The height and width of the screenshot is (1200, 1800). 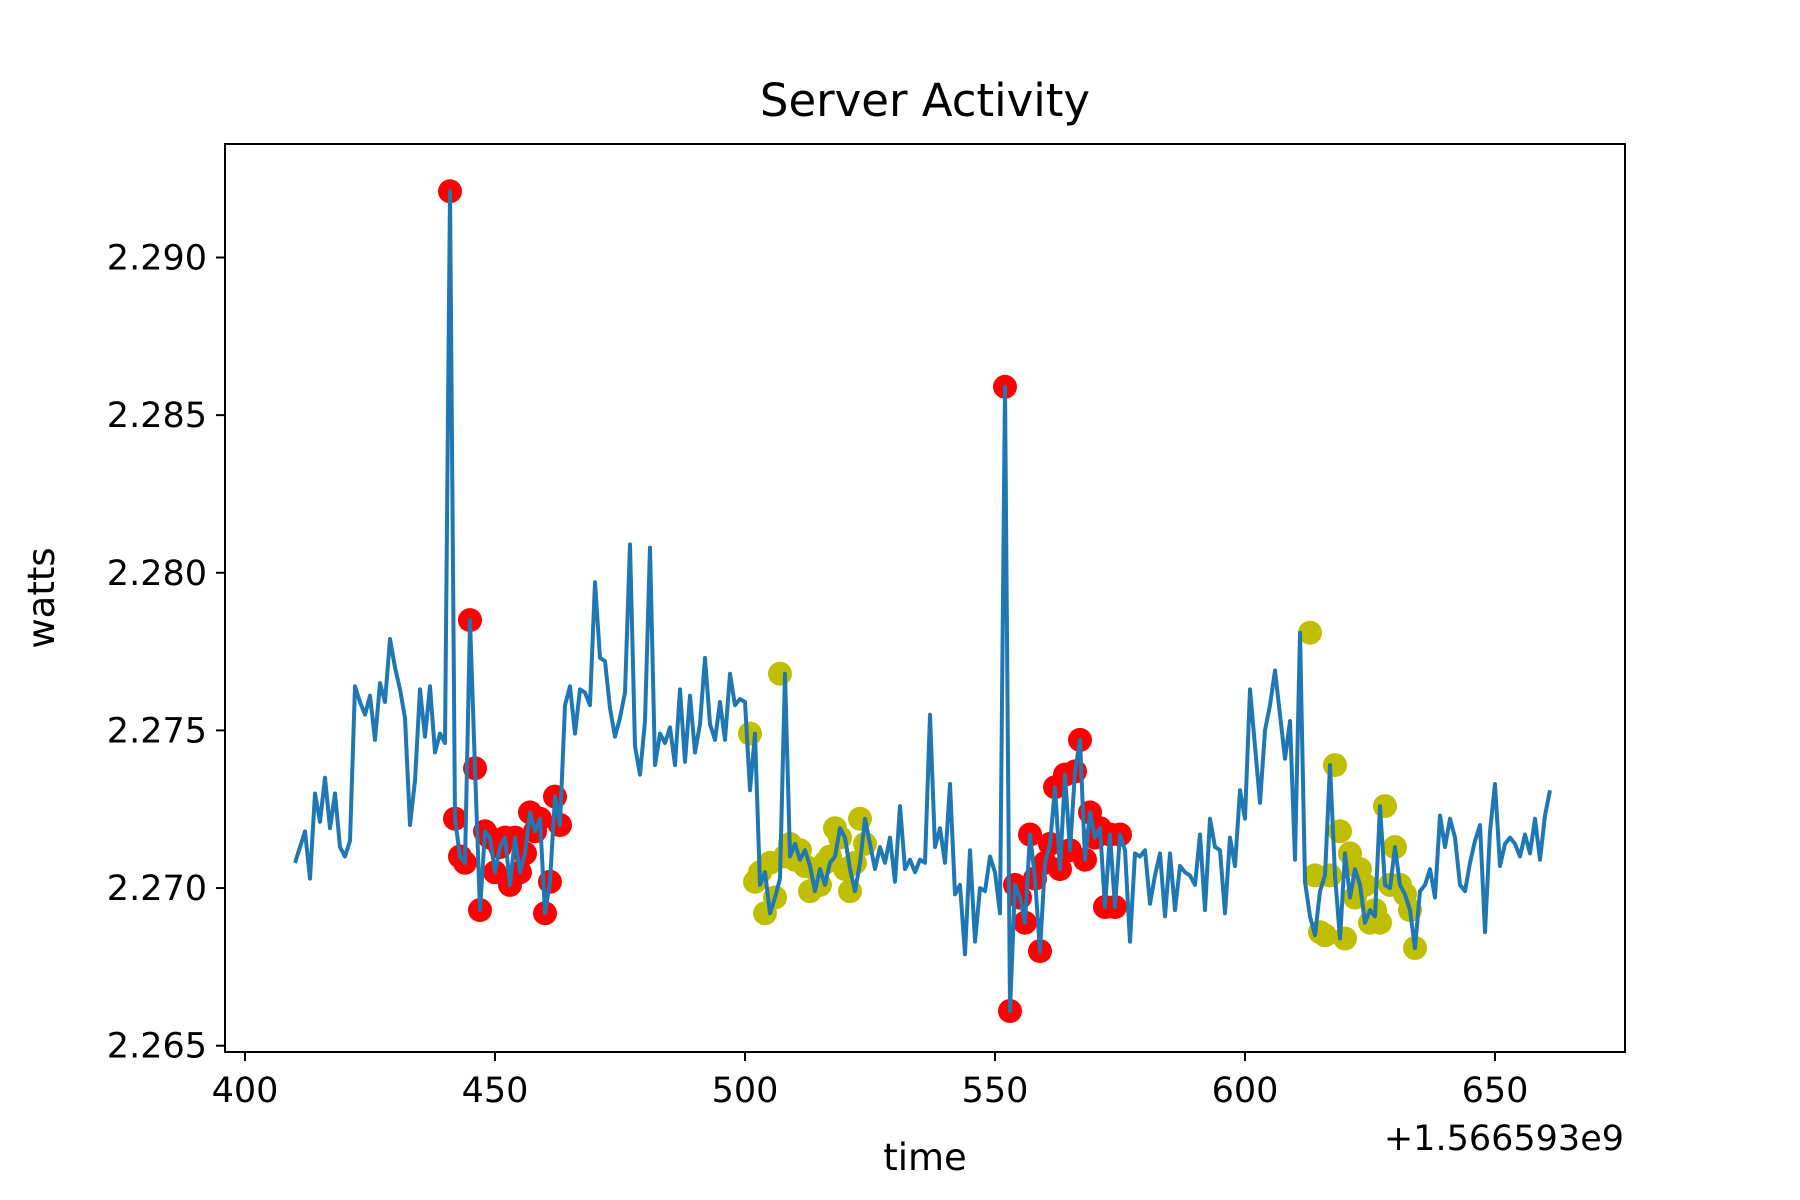 I want to click on x-axis-ticks: 400 450 500 550 600 650, so click(x=870, y=1081).